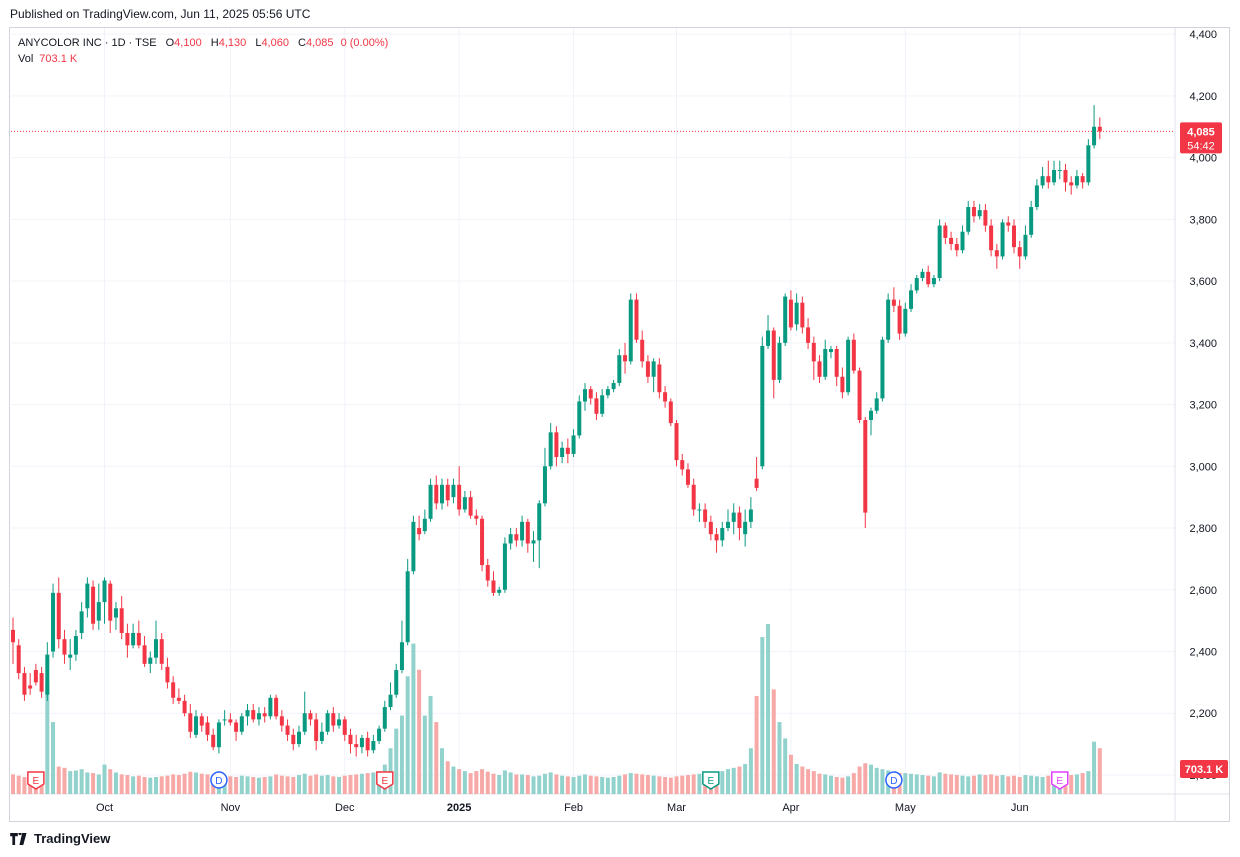  Describe the element at coordinates (188, 43) in the screenshot. I see `open-value: 4,100` at that location.